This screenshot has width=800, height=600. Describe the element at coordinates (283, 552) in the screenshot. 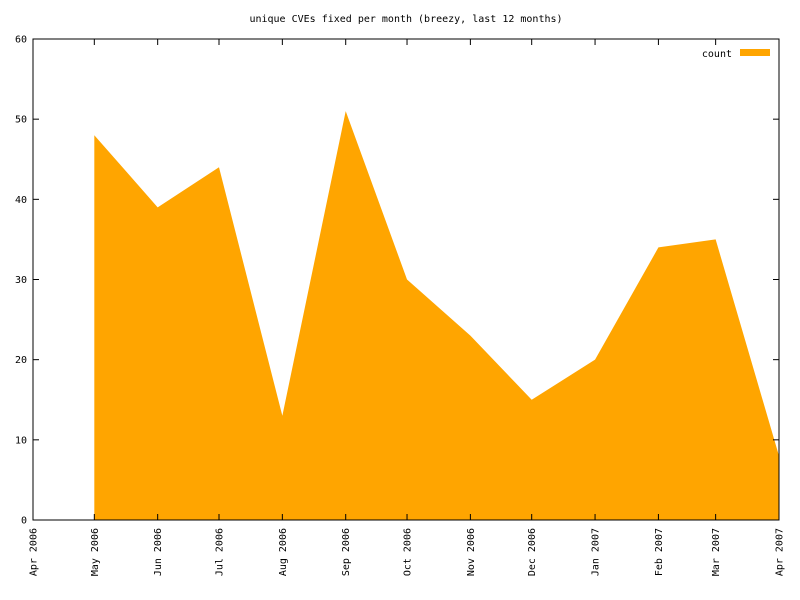

I see `x-tick-label: Aug 2006` at that location.